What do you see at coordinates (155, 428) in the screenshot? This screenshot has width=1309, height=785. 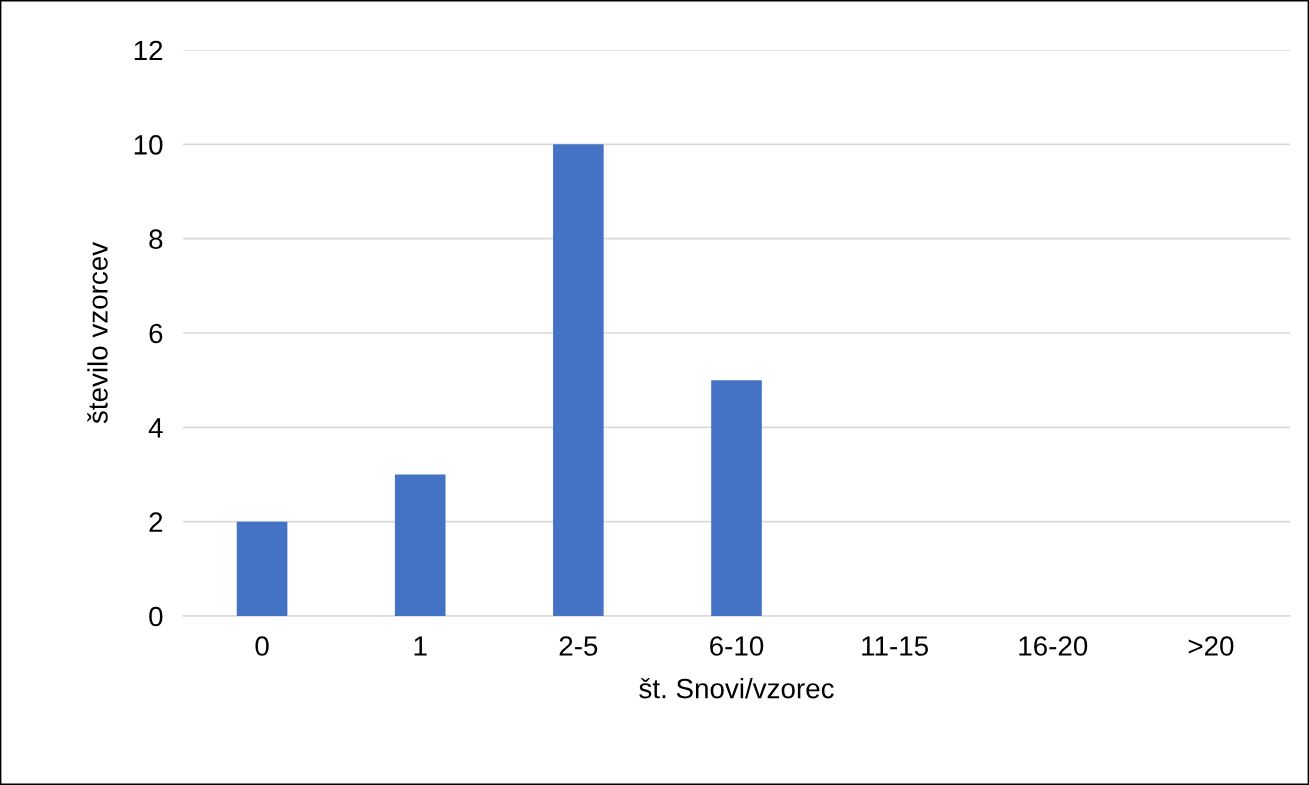 I see `y-tick-label: 4` at bounding box center [155, 428].